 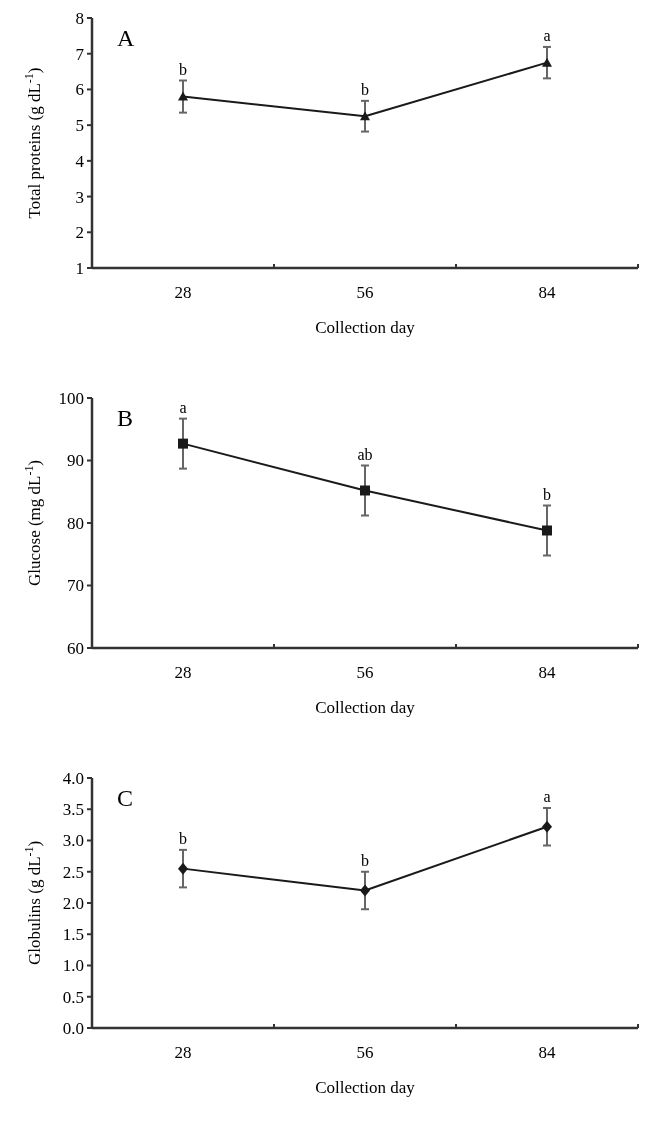 What do you see at coordinates (73, 997) in the screenshot?
I see `y-tick-label: 0.5` at bounding box center [73, 997].